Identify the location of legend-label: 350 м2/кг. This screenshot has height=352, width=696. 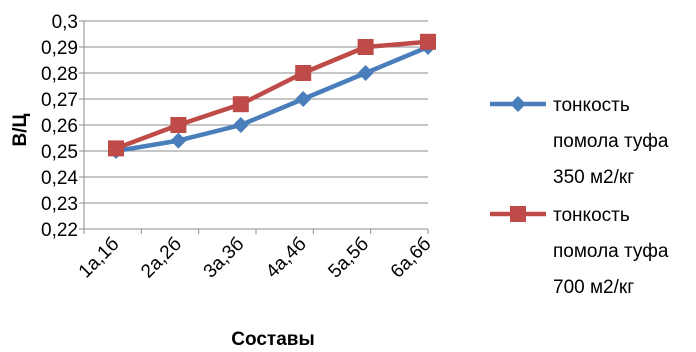
(593, 177).